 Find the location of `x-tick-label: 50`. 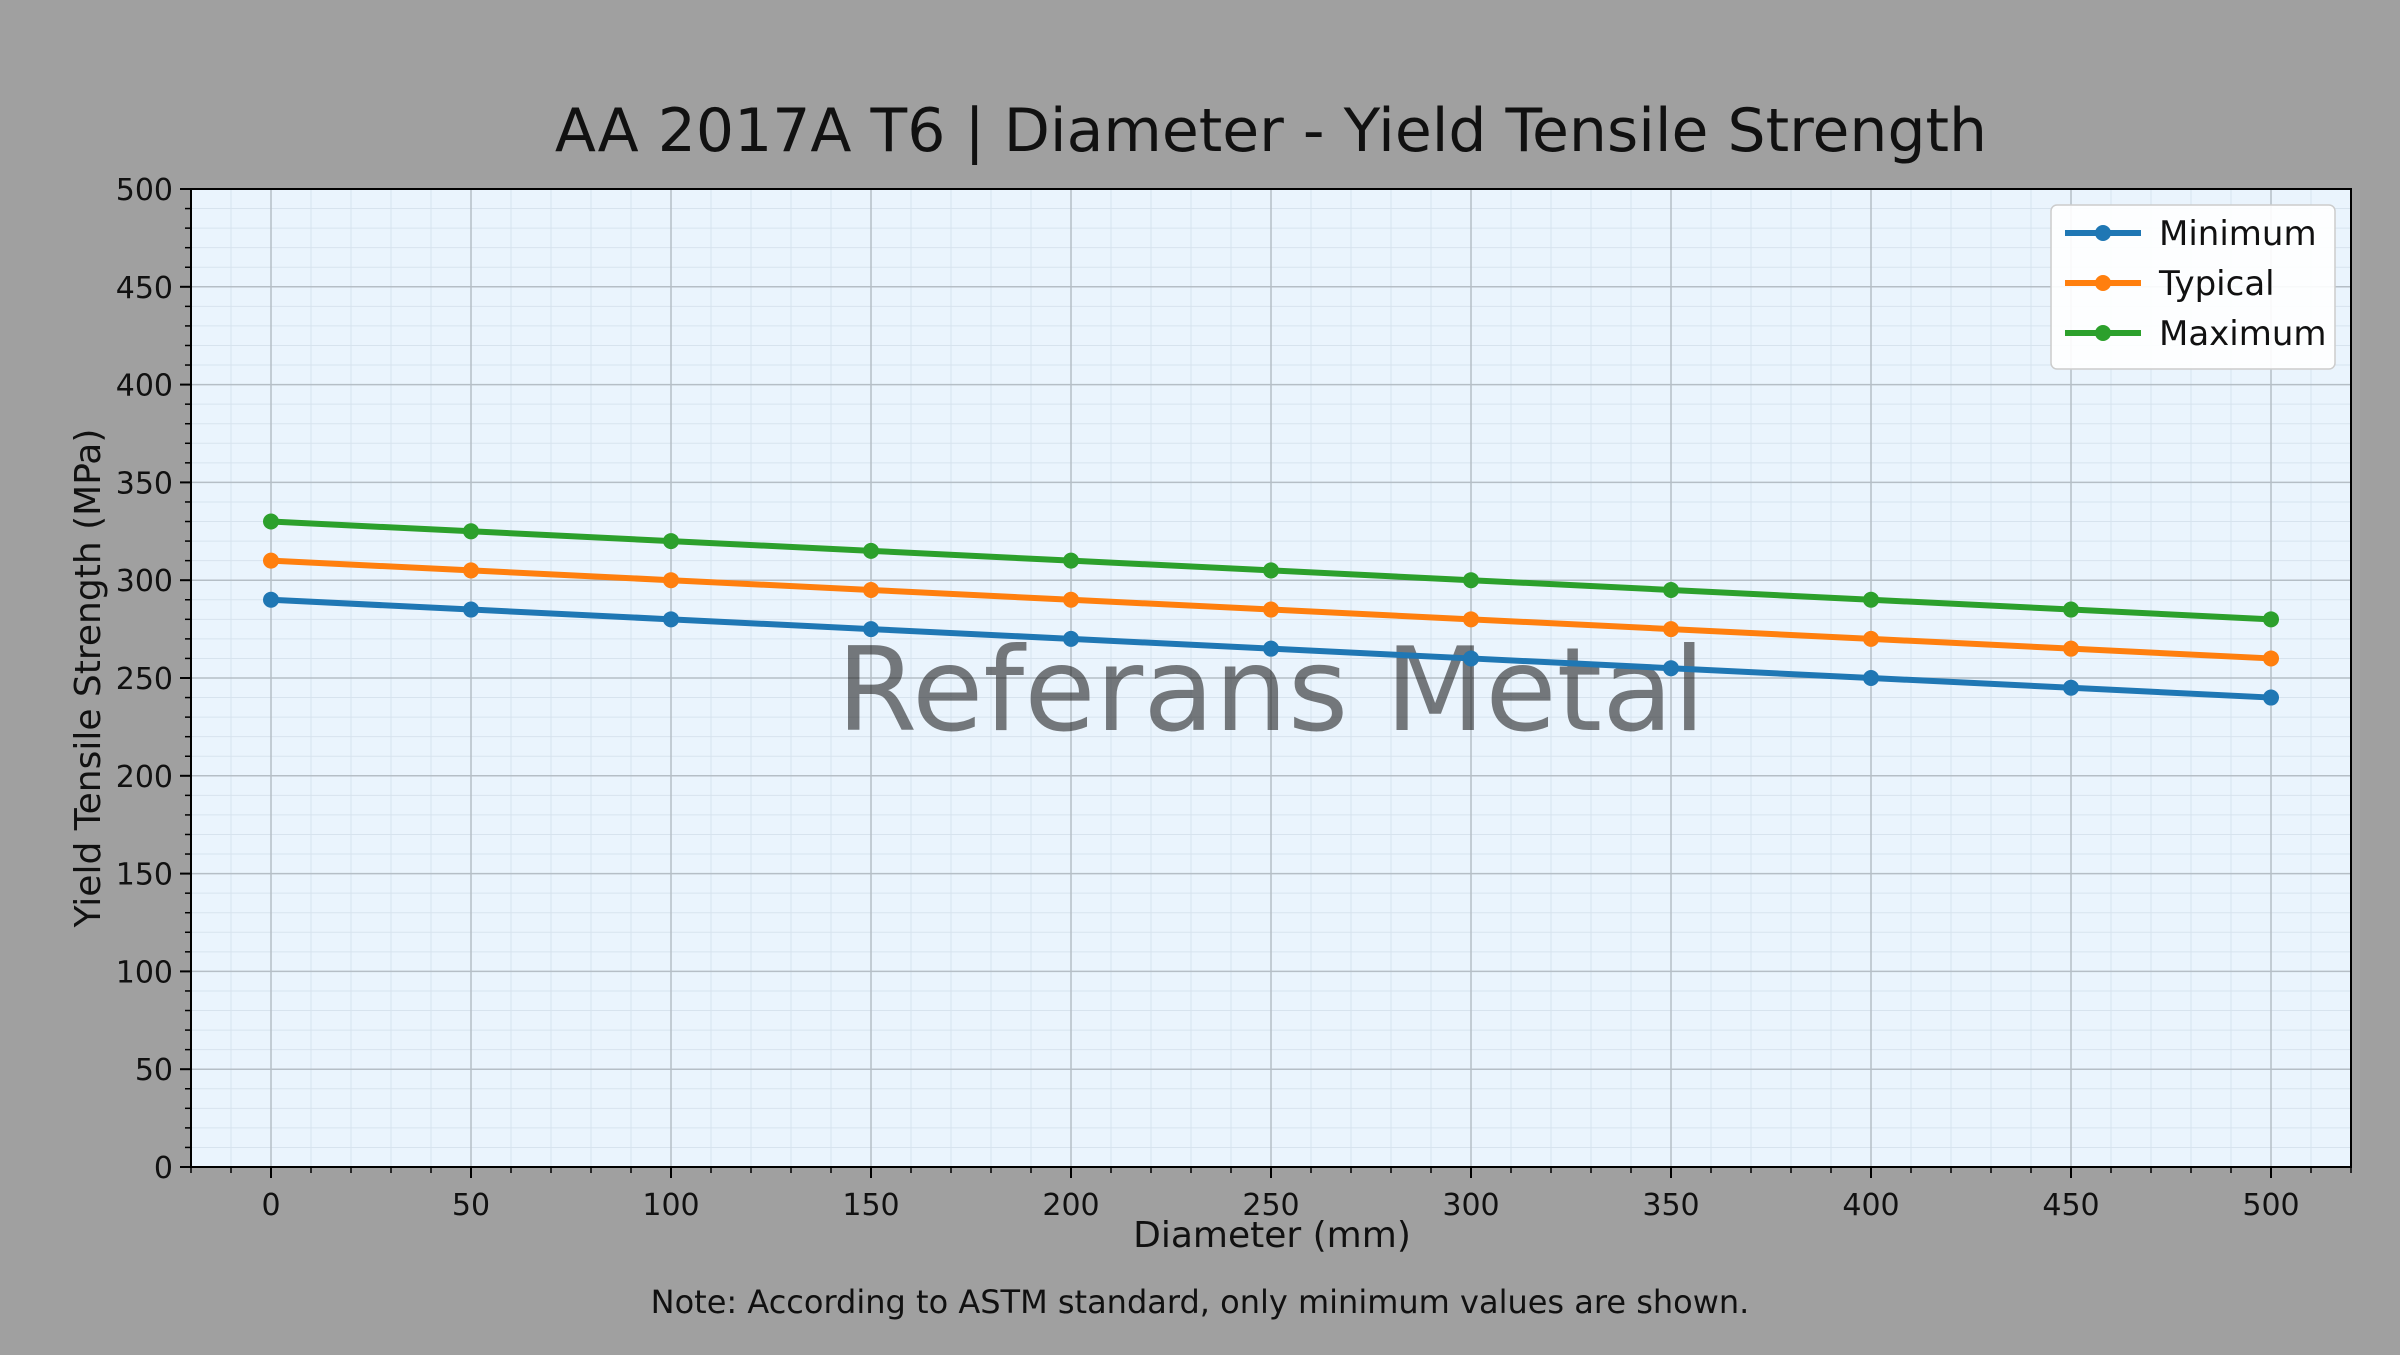

x-tick-label: 50 is located at coordinates (471, 1205).